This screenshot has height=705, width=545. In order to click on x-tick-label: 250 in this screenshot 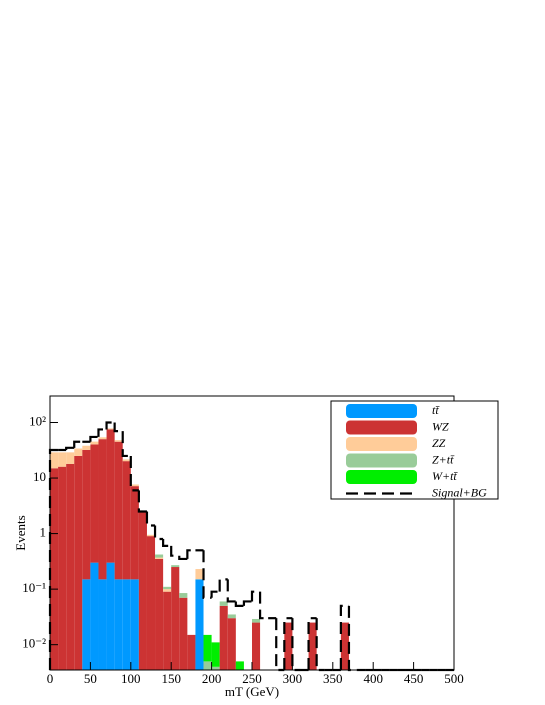, I will do `click(252, 678)`.